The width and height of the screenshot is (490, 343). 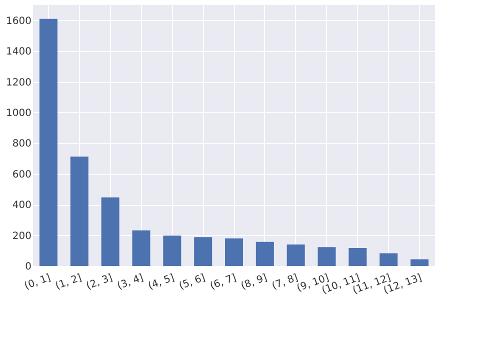 I want to click on x-tick-label: (5, 6], so click(x=192, y=282).